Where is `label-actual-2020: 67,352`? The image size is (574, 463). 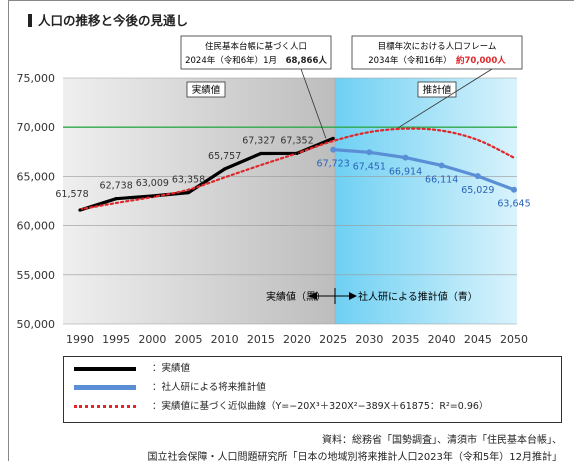
label-actual-2020: 67,352 is located at coordinates (296, 140).